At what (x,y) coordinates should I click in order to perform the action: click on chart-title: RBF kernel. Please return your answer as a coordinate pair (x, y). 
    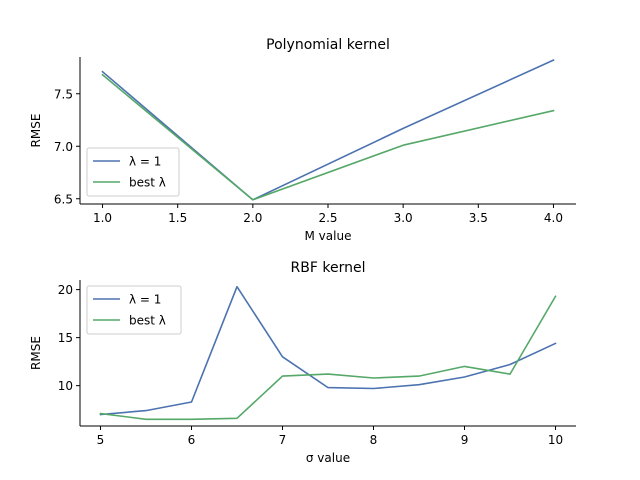
    Looking at the image, I should click on (328, 268).